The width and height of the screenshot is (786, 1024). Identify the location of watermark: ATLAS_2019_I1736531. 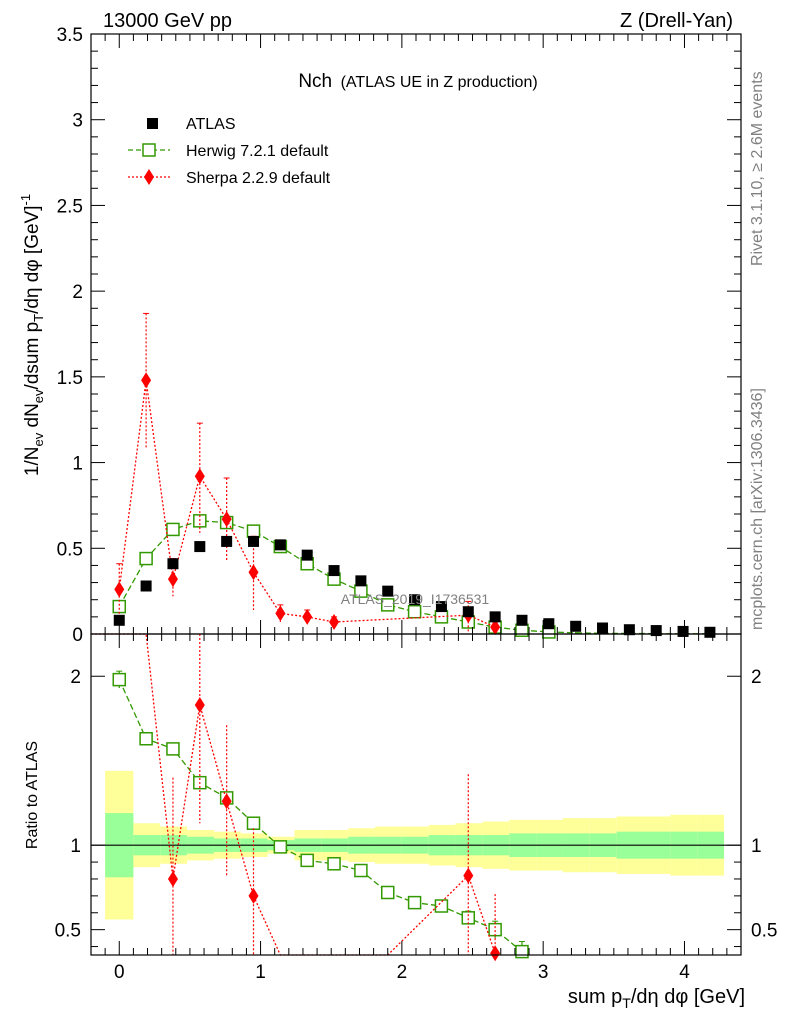
(415, 599).